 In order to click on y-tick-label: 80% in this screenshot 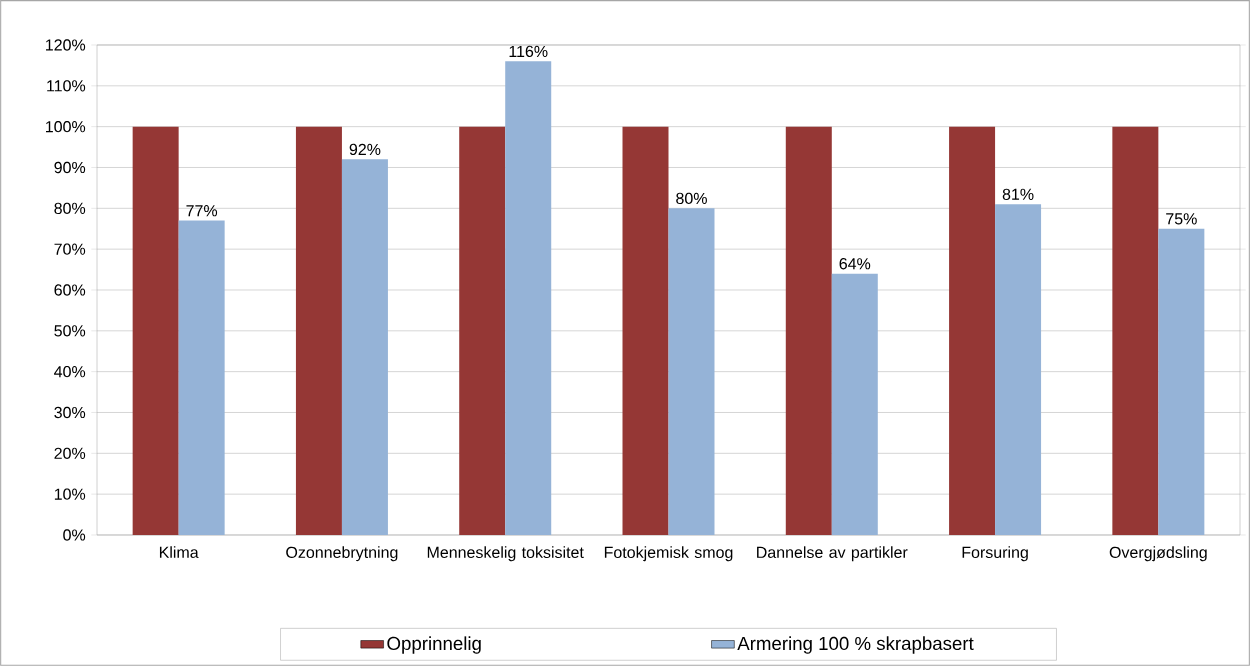, I will do `click(70, 208)`.